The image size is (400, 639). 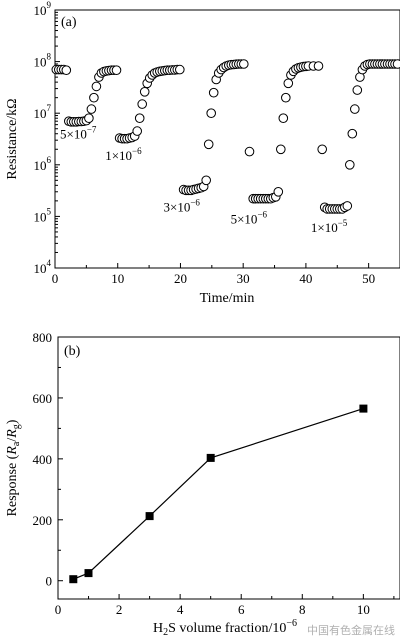 I want to click on x-tick-label-b: 0, so click(x=58, y=609).